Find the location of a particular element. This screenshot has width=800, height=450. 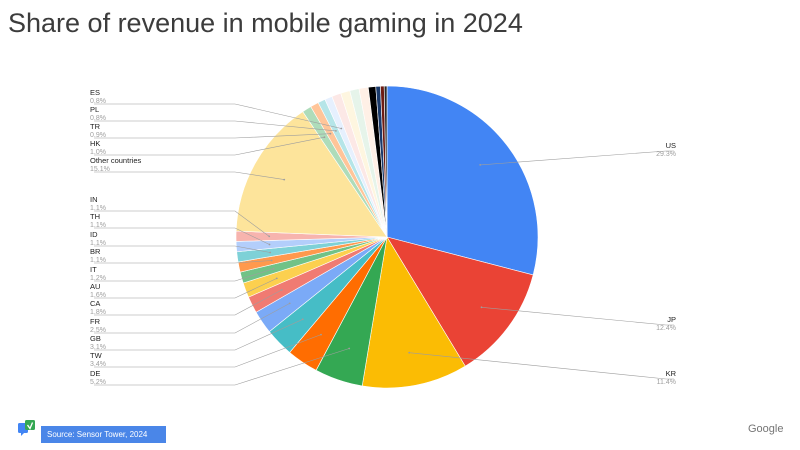

slice-value-kr: 11.4% is located at coordinates (666, 382).